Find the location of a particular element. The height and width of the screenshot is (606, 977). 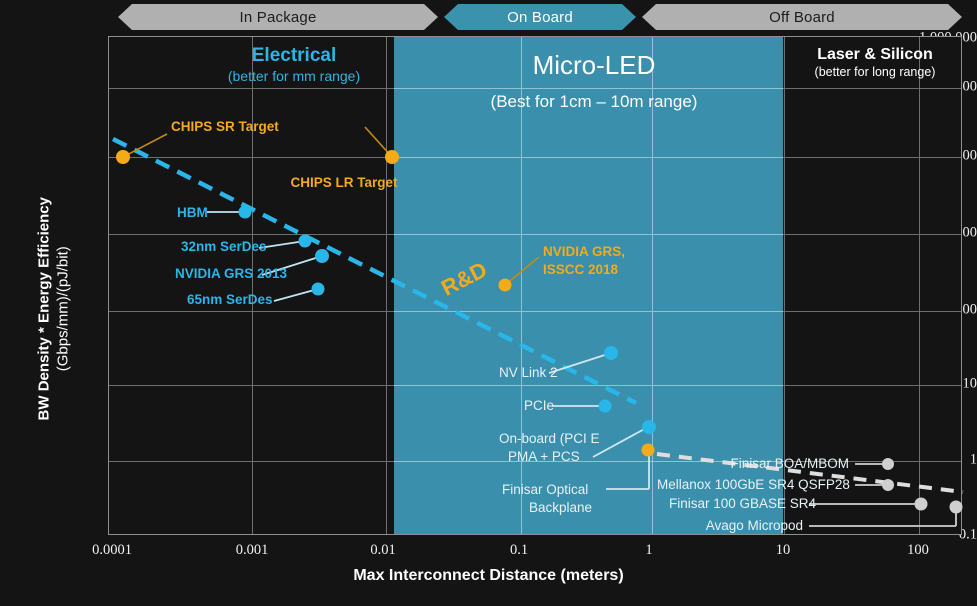

label-finisar-backplane-line1: Finisar Optical is located at coordinates (545, 489).